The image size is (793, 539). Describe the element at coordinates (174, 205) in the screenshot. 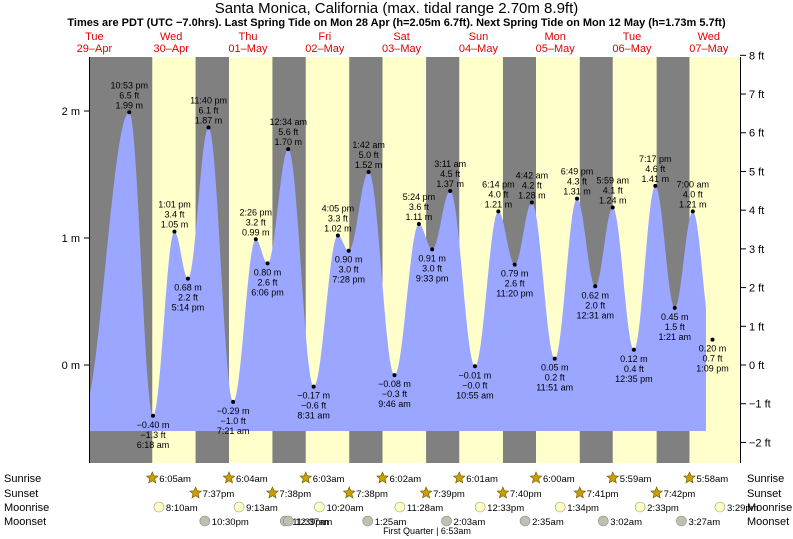

I see `high-tide-label: 1:01 pm` at that location.